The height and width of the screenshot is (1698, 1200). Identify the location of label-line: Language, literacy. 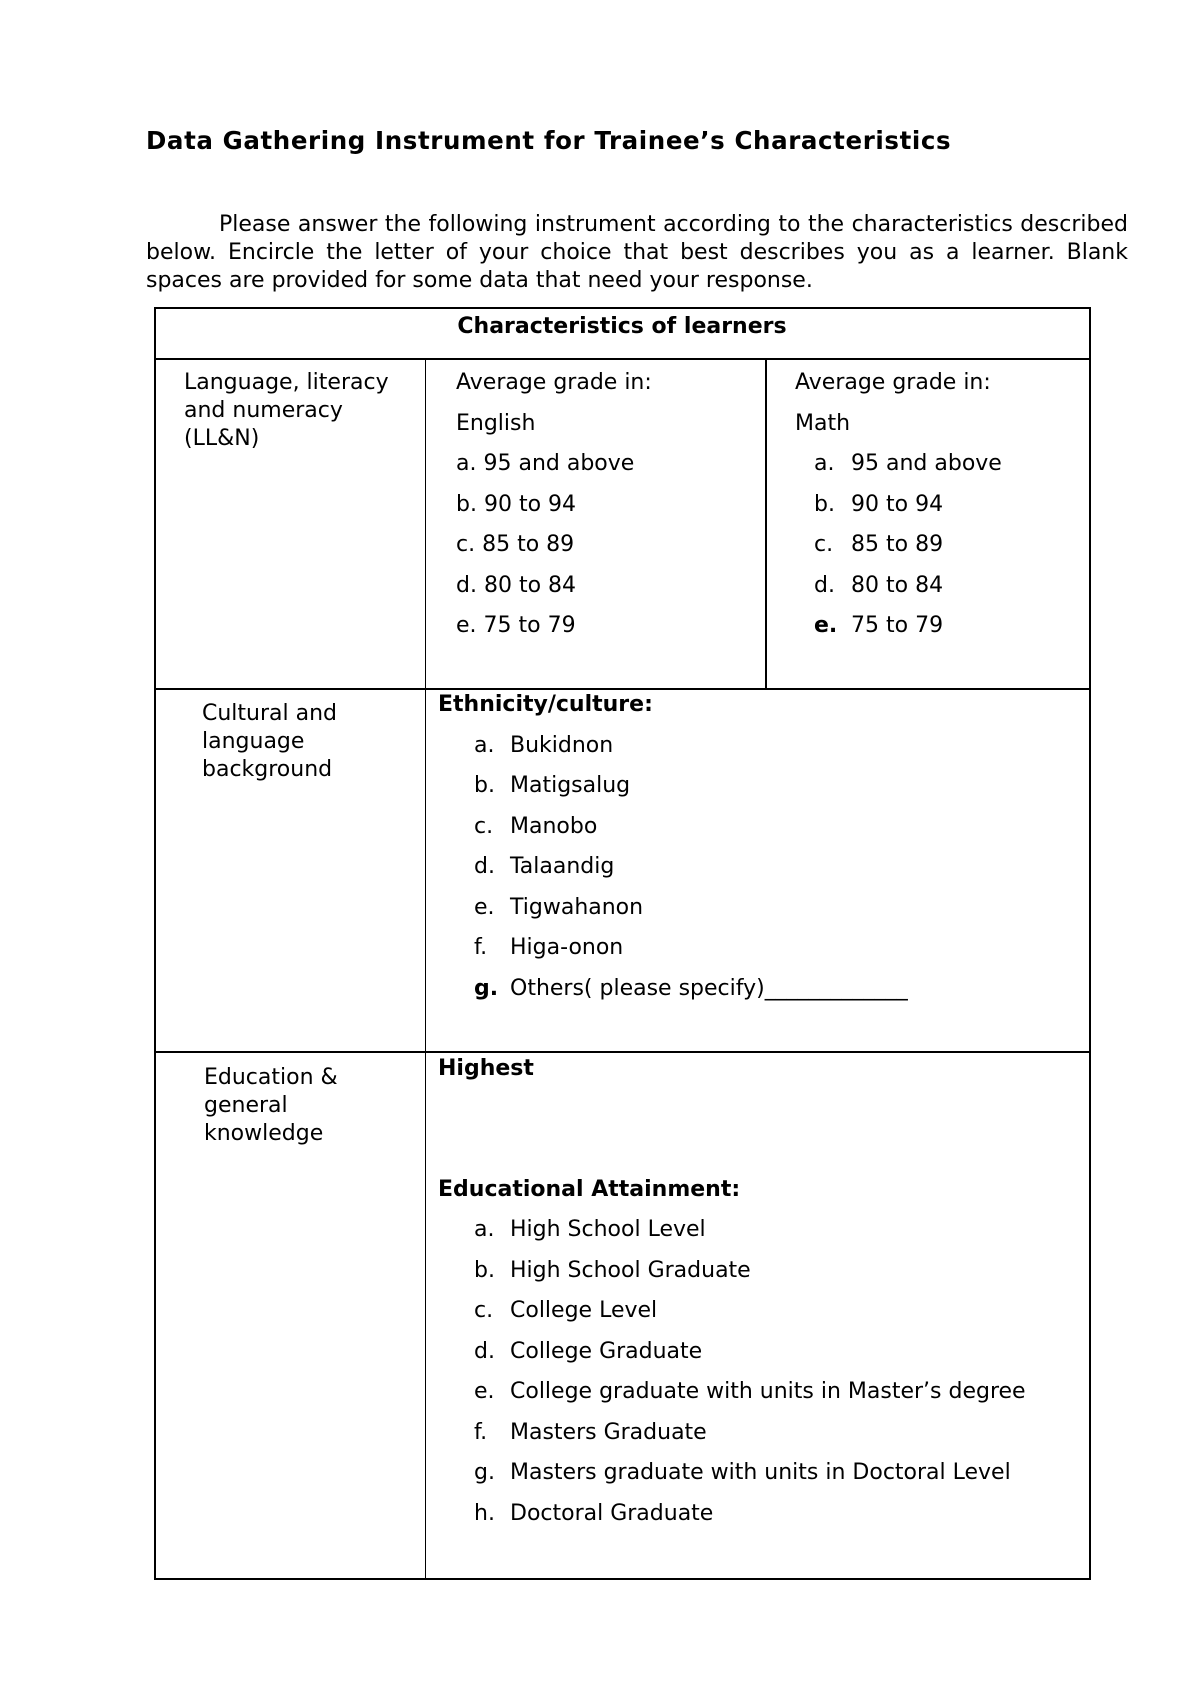
(286, 382).